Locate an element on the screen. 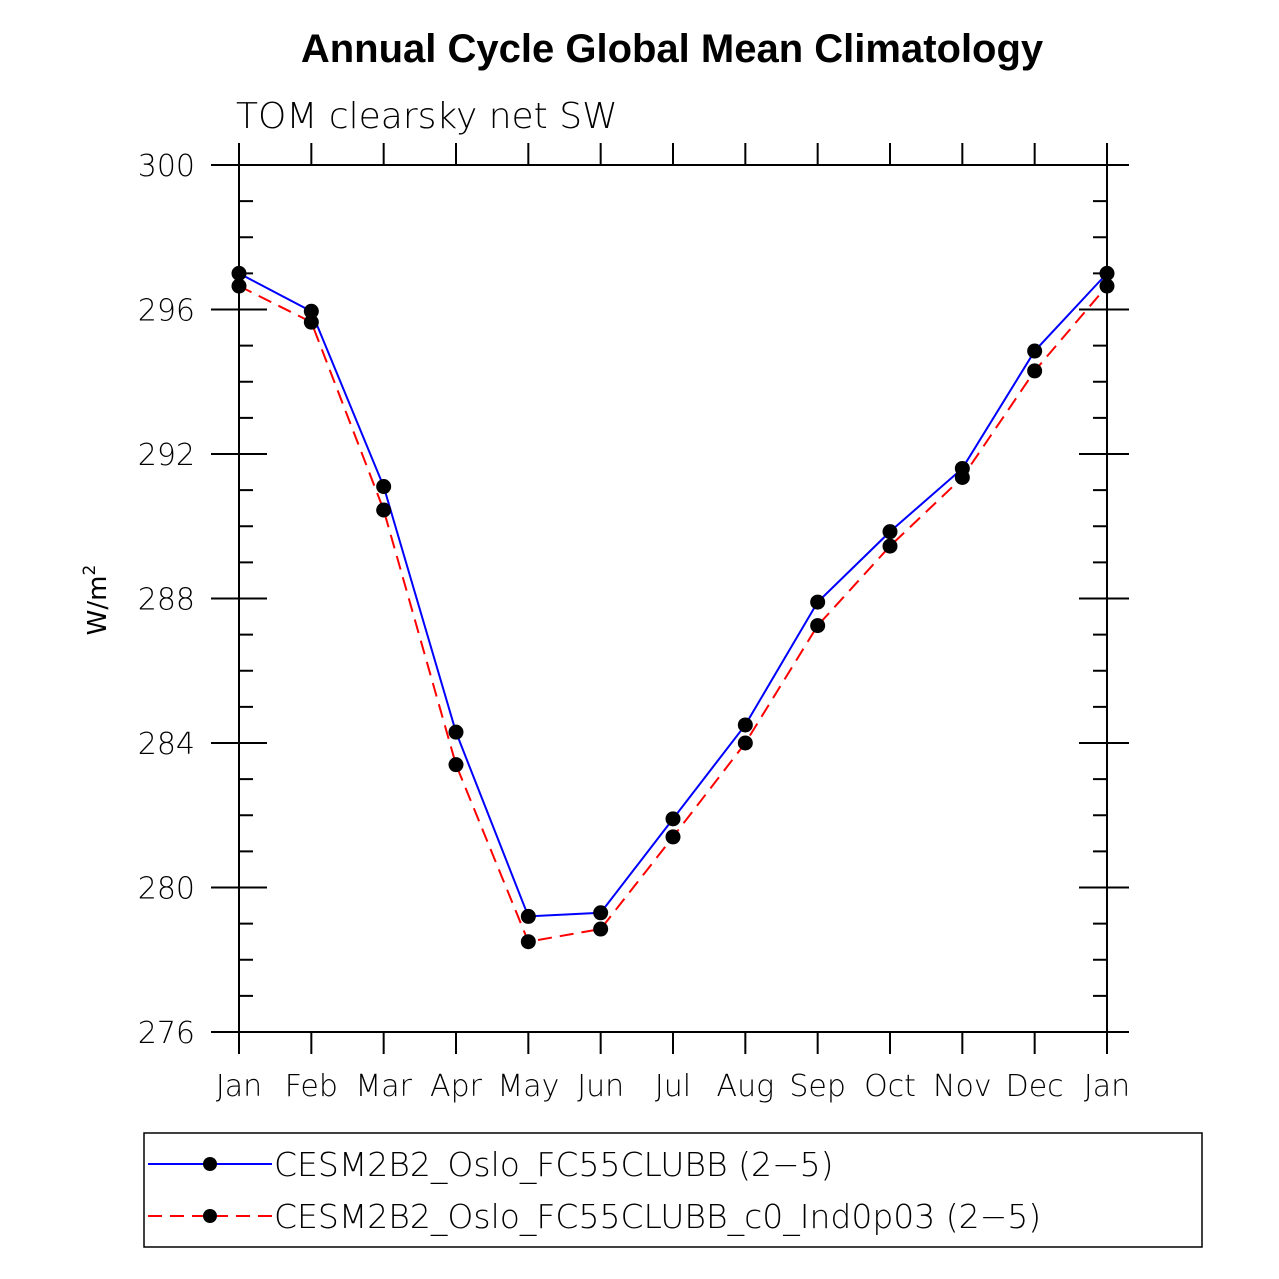 The height and width of the screenshot is (1279, 1279). chart-title: Annual Cycle Global Mean Climatology is located at coordinates (672, 49).